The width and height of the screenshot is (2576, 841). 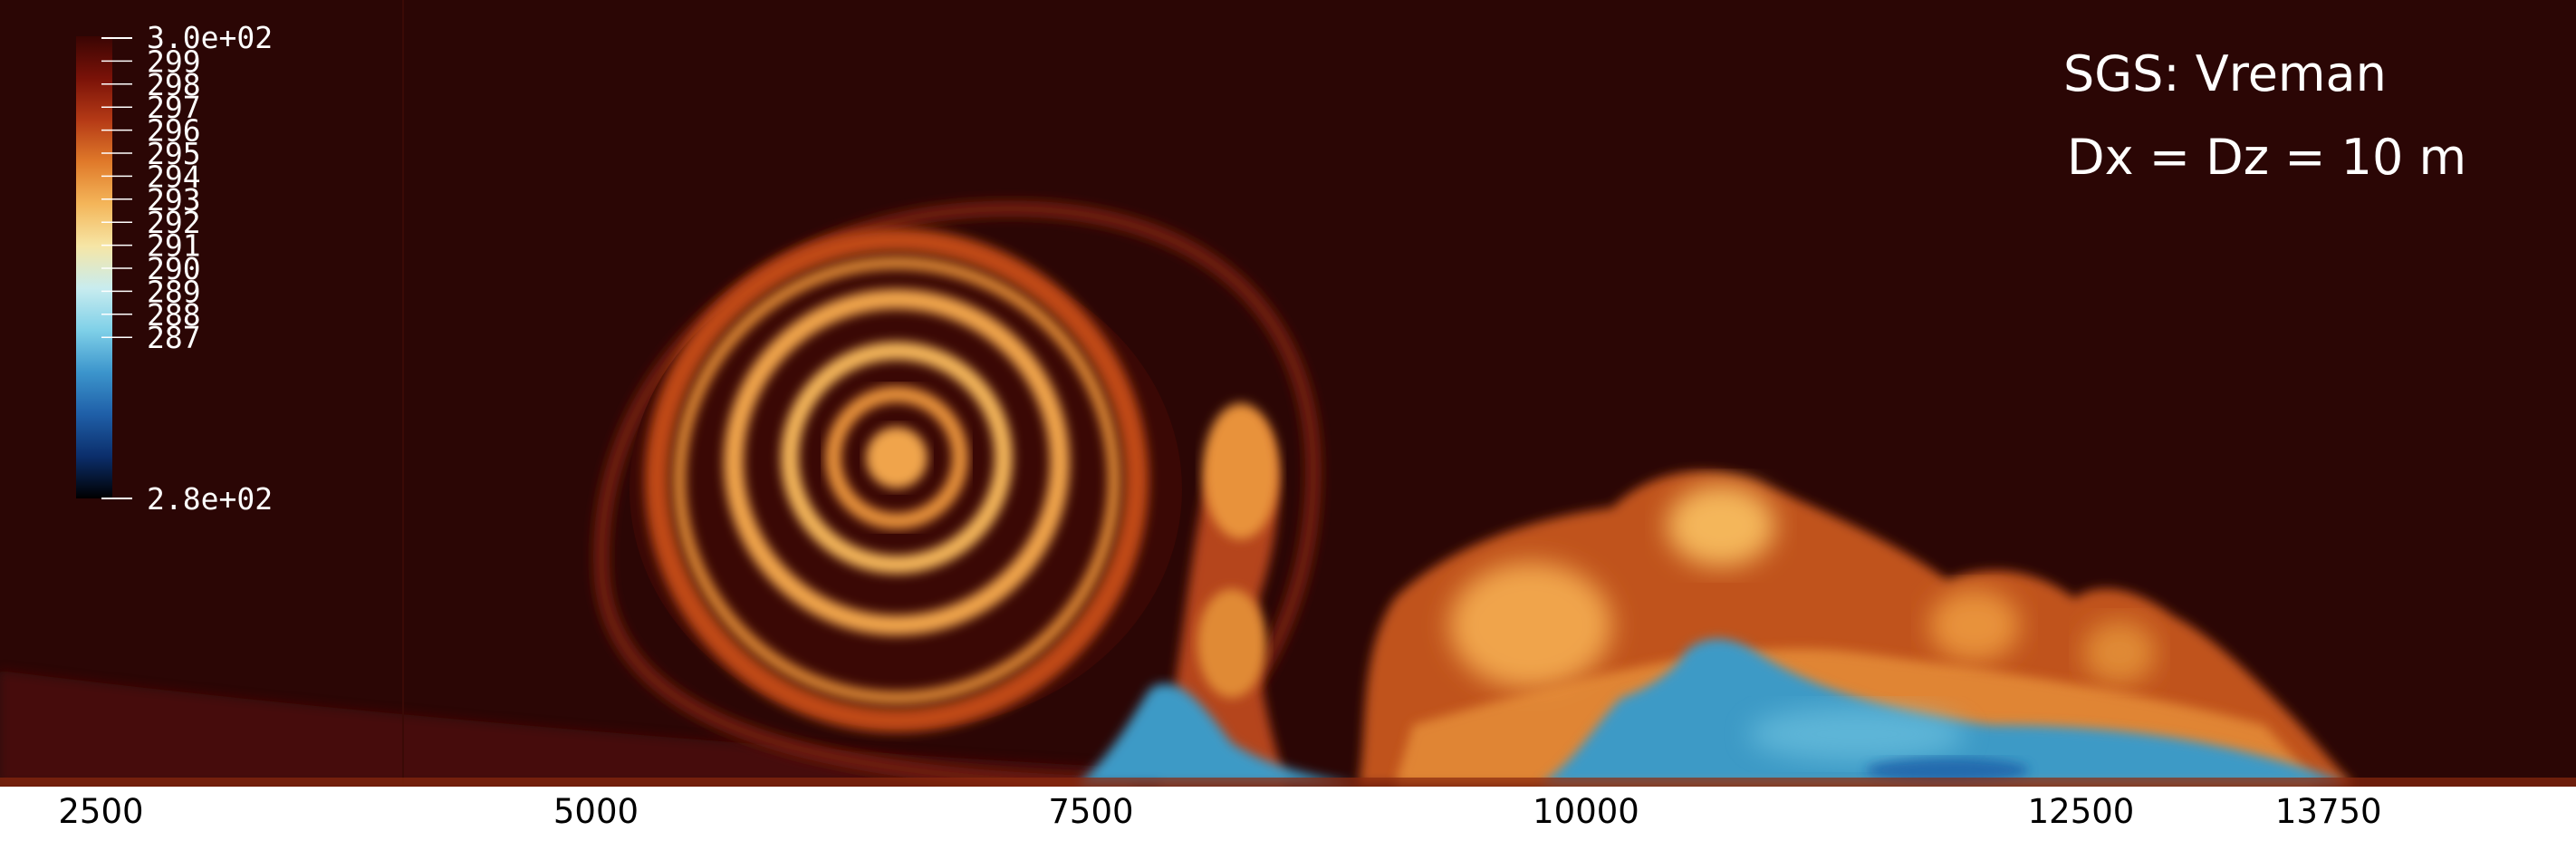 I want to click on x-tick-label: 13750, so click(x=2328, y=811).